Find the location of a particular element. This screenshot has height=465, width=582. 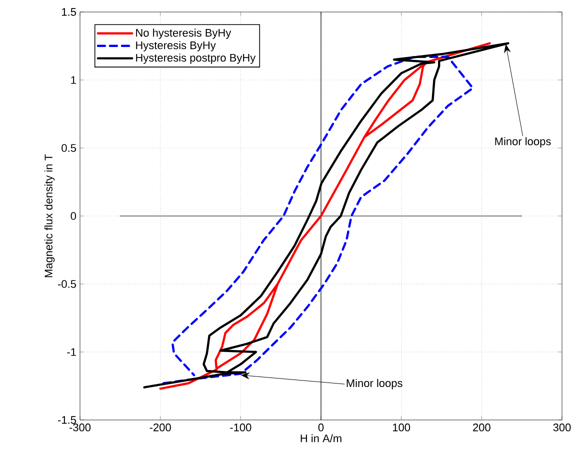

y-tick-label: -1 is located at coordinates (71, 352).